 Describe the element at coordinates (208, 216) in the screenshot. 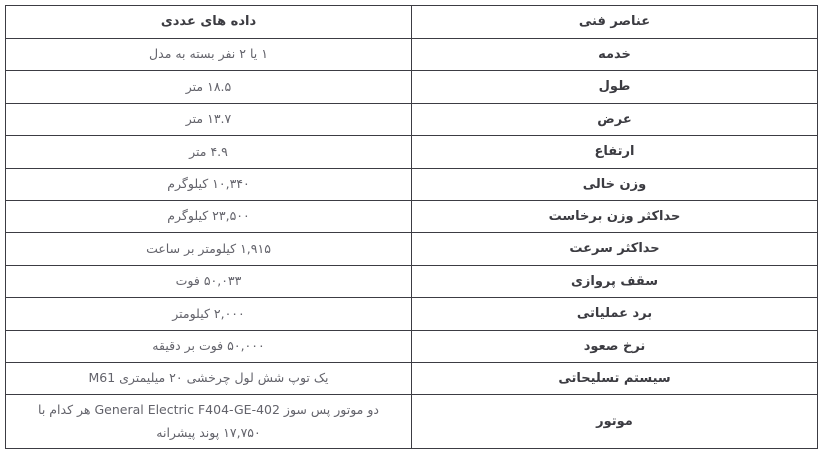

I see `spec-value: ۲۳,۵۰۰ کیلوگرم` at that location.